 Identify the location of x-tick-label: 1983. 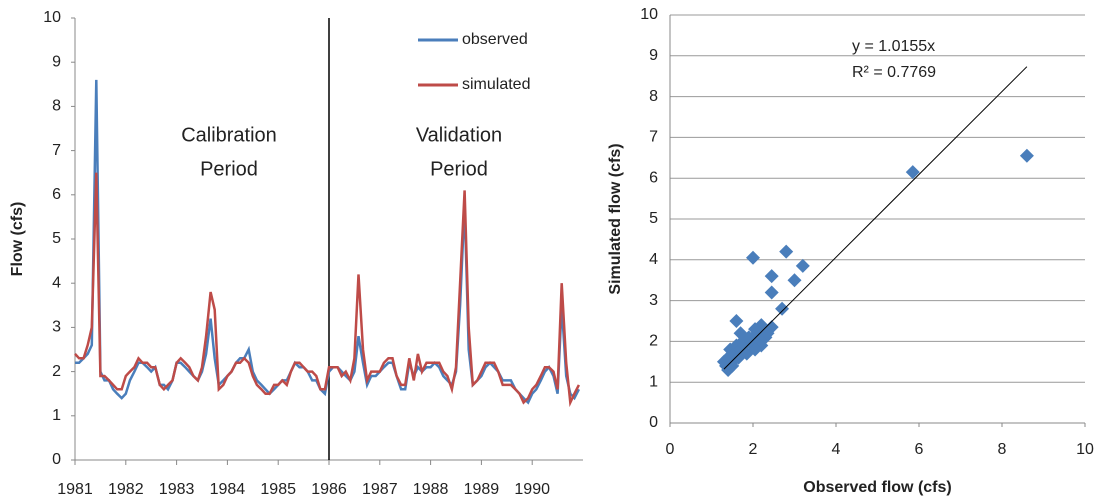
(177, 489).